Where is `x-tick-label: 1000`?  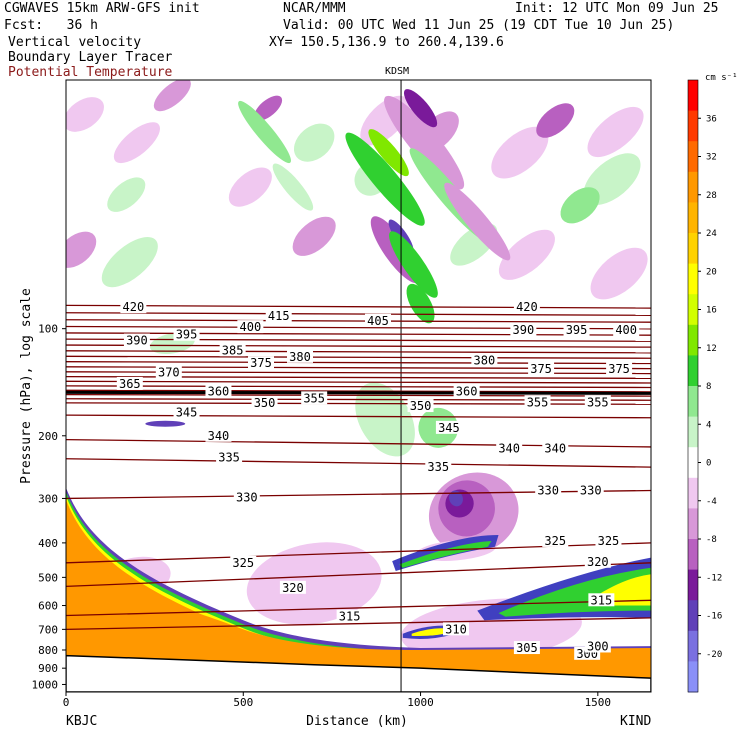
x-tick-label: 1000 is located at coordinates (420, 702).